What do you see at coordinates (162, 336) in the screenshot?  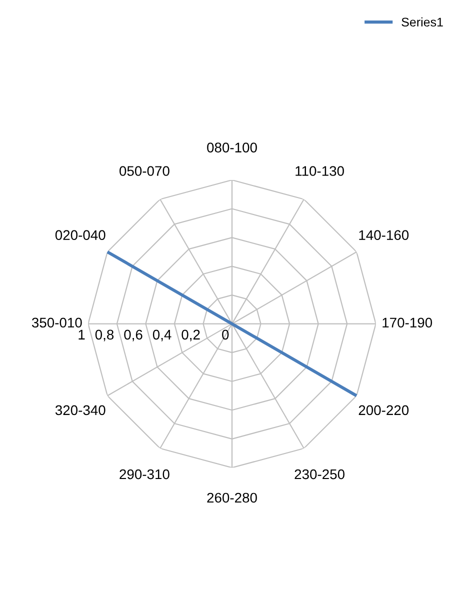 I see `y-tick-label: 0,4` at bounding box center [162, 336].